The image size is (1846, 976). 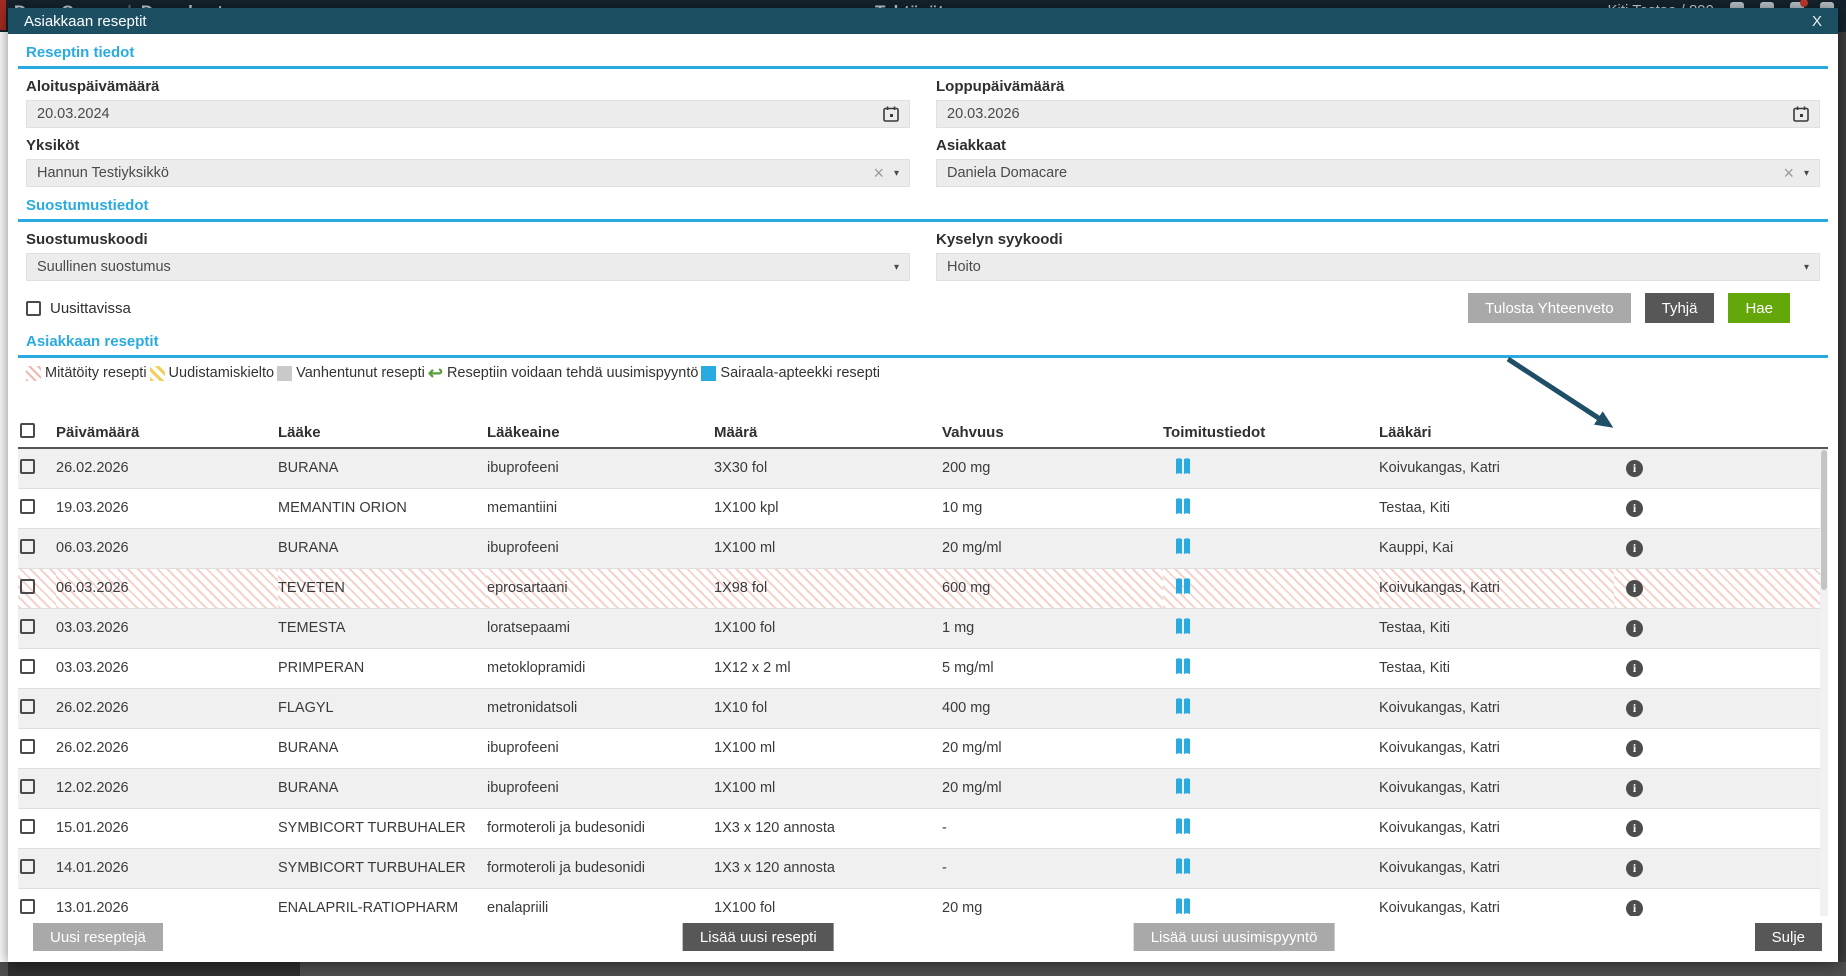 What do you see at coordinates (33, 308) in the screenshot?
I see `renewable-checkbox` at bounding box center [33, 308].